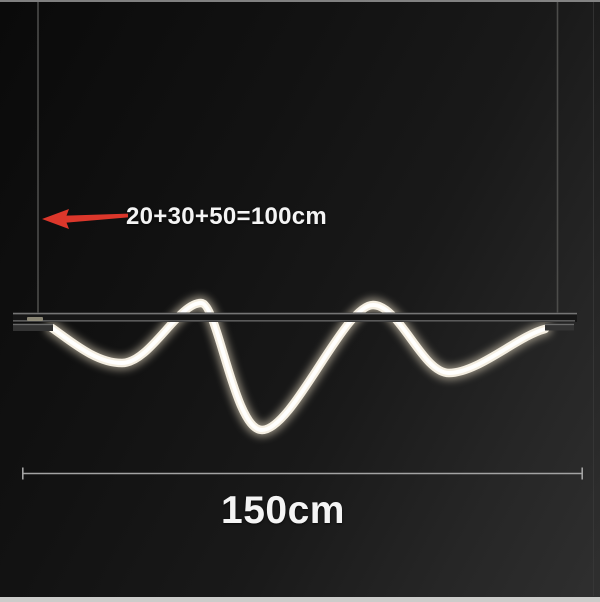 The width and height of the screenshot is (600, 602). I want to click on lamp-bar, so click(295, 321).